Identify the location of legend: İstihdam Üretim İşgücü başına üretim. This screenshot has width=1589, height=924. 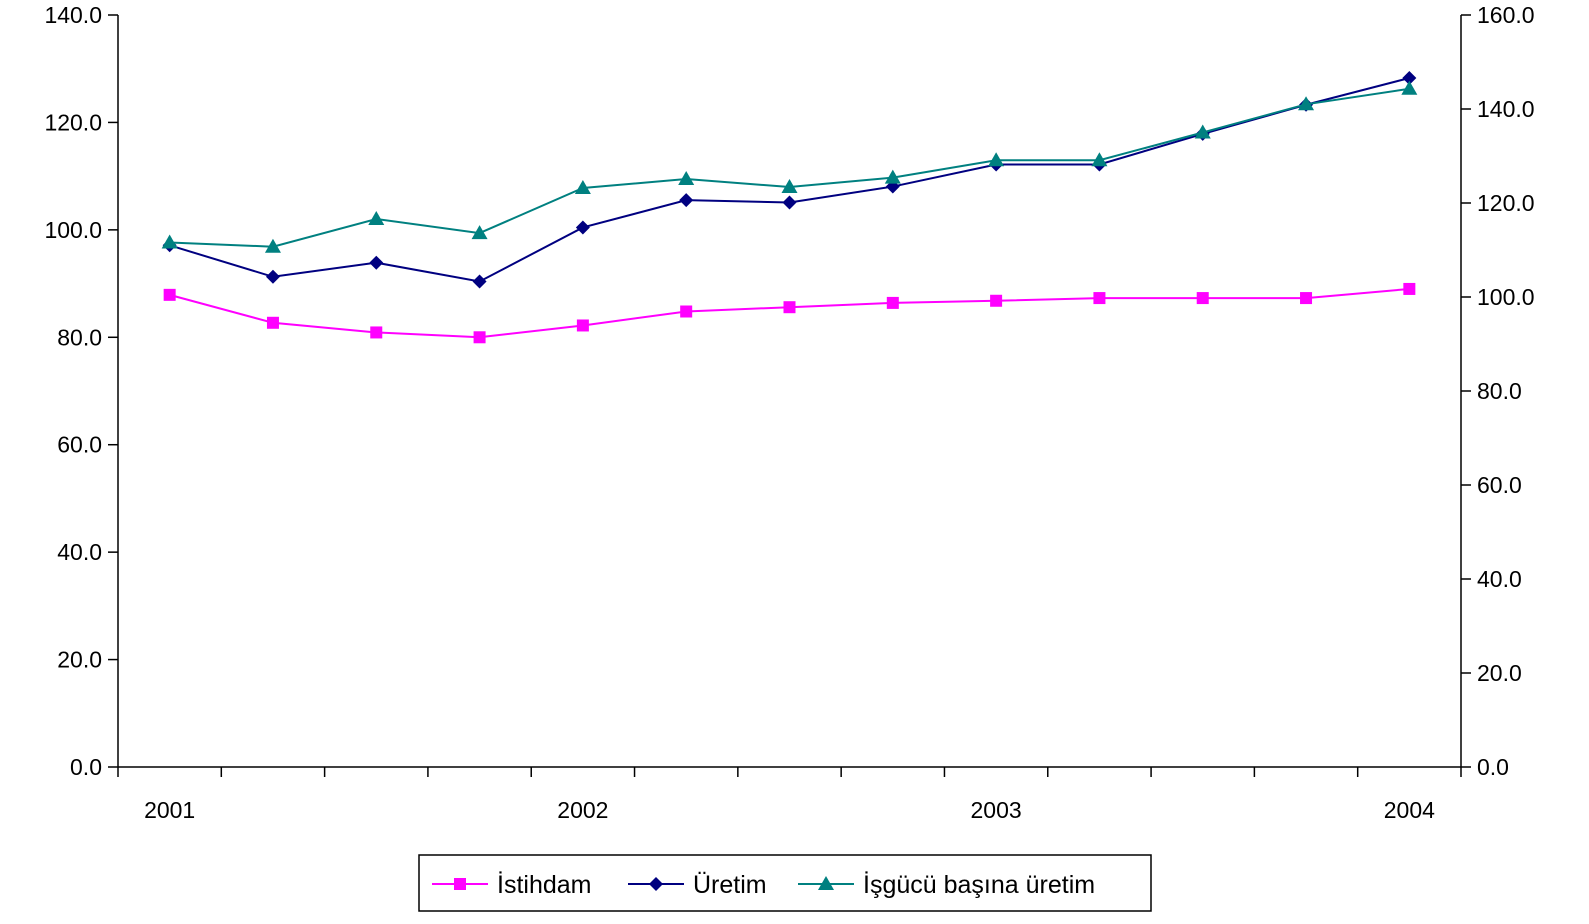
(785, 883).